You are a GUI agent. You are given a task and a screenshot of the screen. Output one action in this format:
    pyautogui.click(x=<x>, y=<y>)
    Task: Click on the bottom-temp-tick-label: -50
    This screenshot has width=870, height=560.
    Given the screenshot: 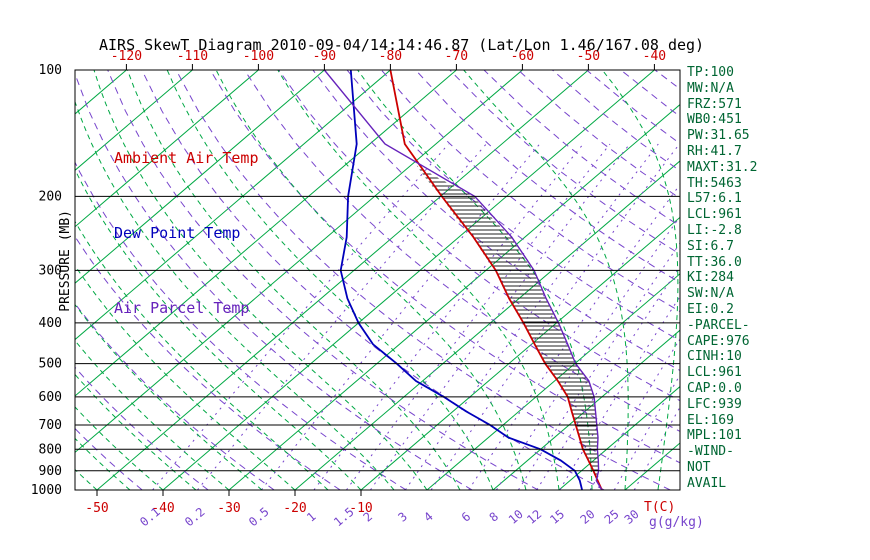 What is the action you would take?
    pyautogui.click(x=96, y=508)
    